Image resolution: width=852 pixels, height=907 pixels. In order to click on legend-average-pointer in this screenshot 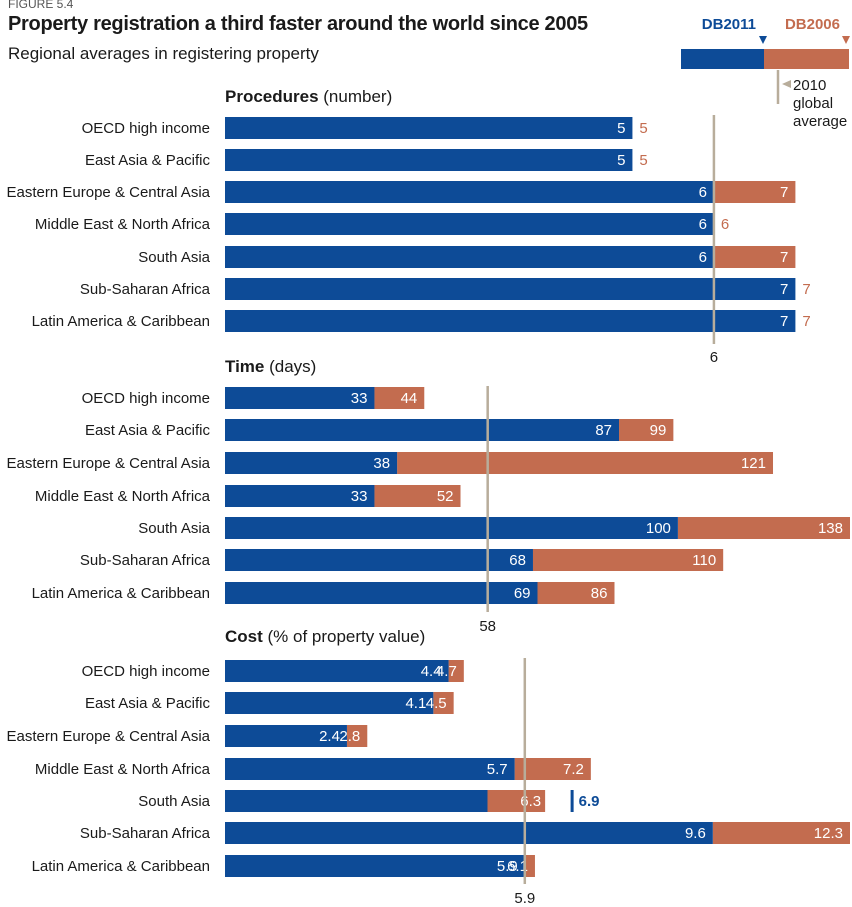, I will do `click(786, 84)`.